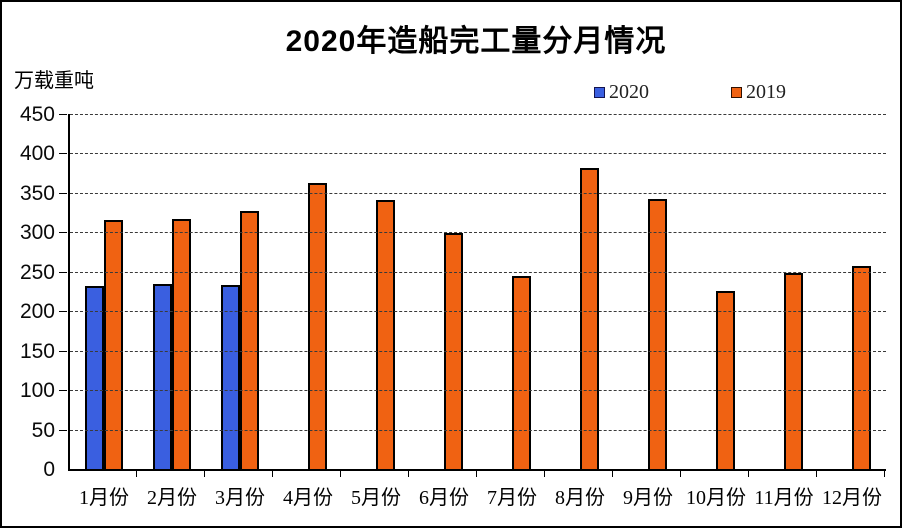 This screenshot has width=902, height=528. What do you see at coordinates (94, 377) in the screenshot?
I see `bar-2020-1月份` at bounding box center [94, 377].